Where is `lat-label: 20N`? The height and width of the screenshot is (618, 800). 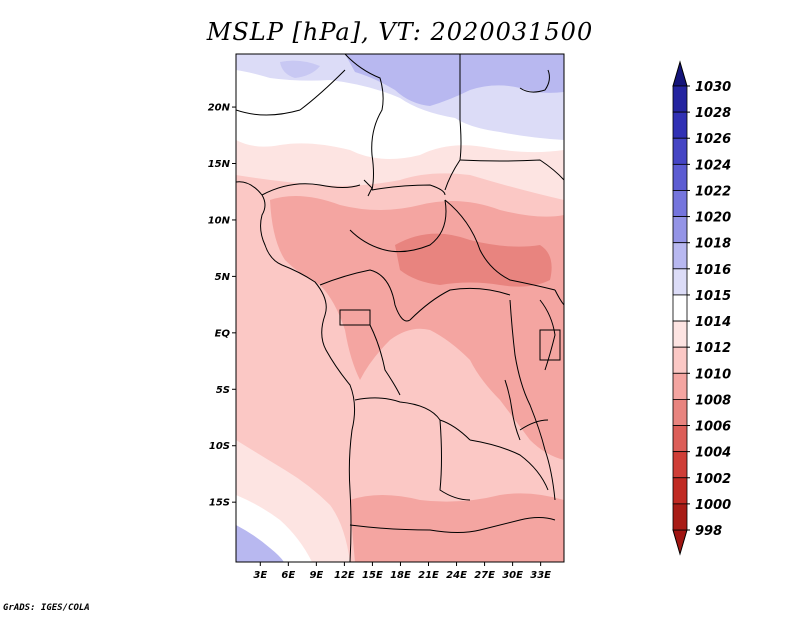
lat-label: 20N is located at coordinates (219, 108).